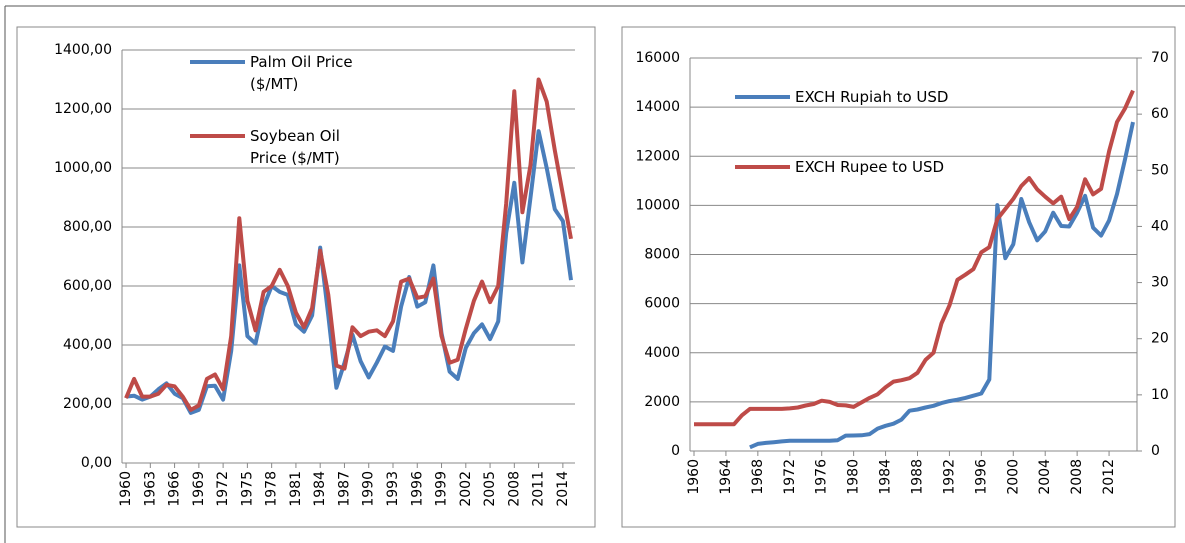 The width and height of the screenshot is (1185, 543). Describe the element at coordinates (539, 489) in the screenshot. I see `x-tick-label: 2011` at that location.